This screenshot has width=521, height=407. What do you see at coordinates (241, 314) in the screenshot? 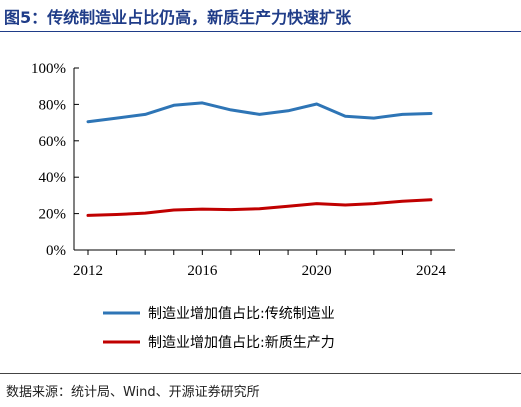
I see `legend-label-1: 制造业增加值占比:传统制造业` at bounding box center [241, 314].